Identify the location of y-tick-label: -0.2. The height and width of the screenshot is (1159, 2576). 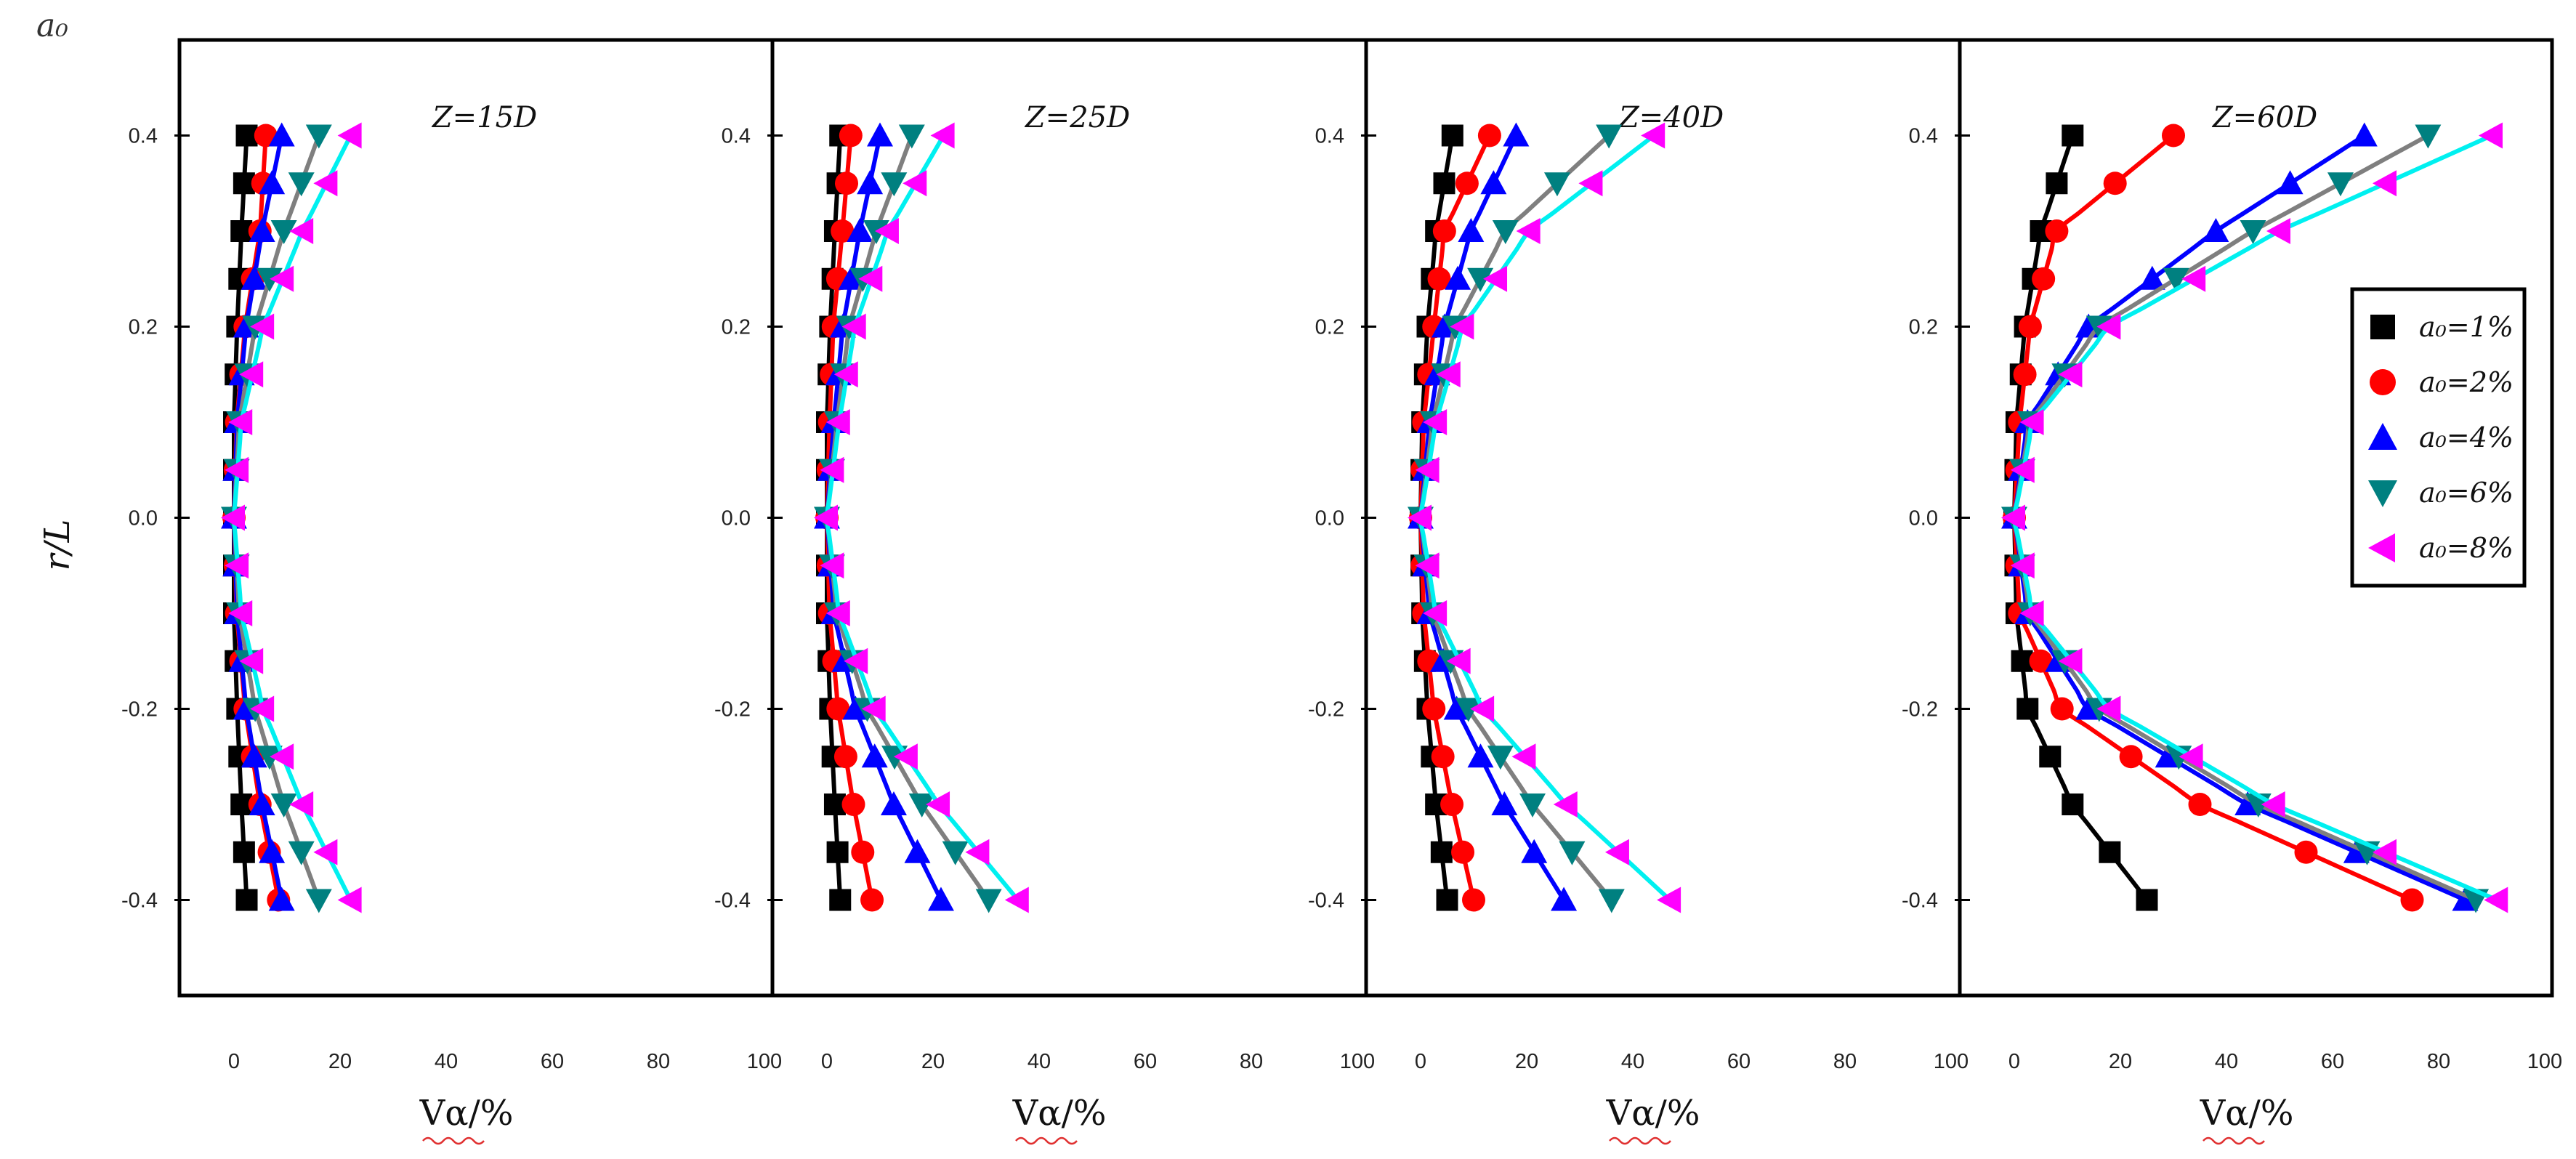
(1326, 710).